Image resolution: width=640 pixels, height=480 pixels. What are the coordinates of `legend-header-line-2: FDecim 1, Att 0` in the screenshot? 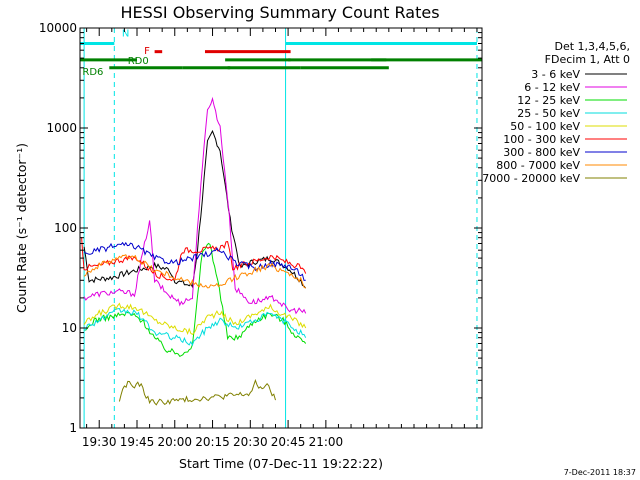 It's located at (587, 59).